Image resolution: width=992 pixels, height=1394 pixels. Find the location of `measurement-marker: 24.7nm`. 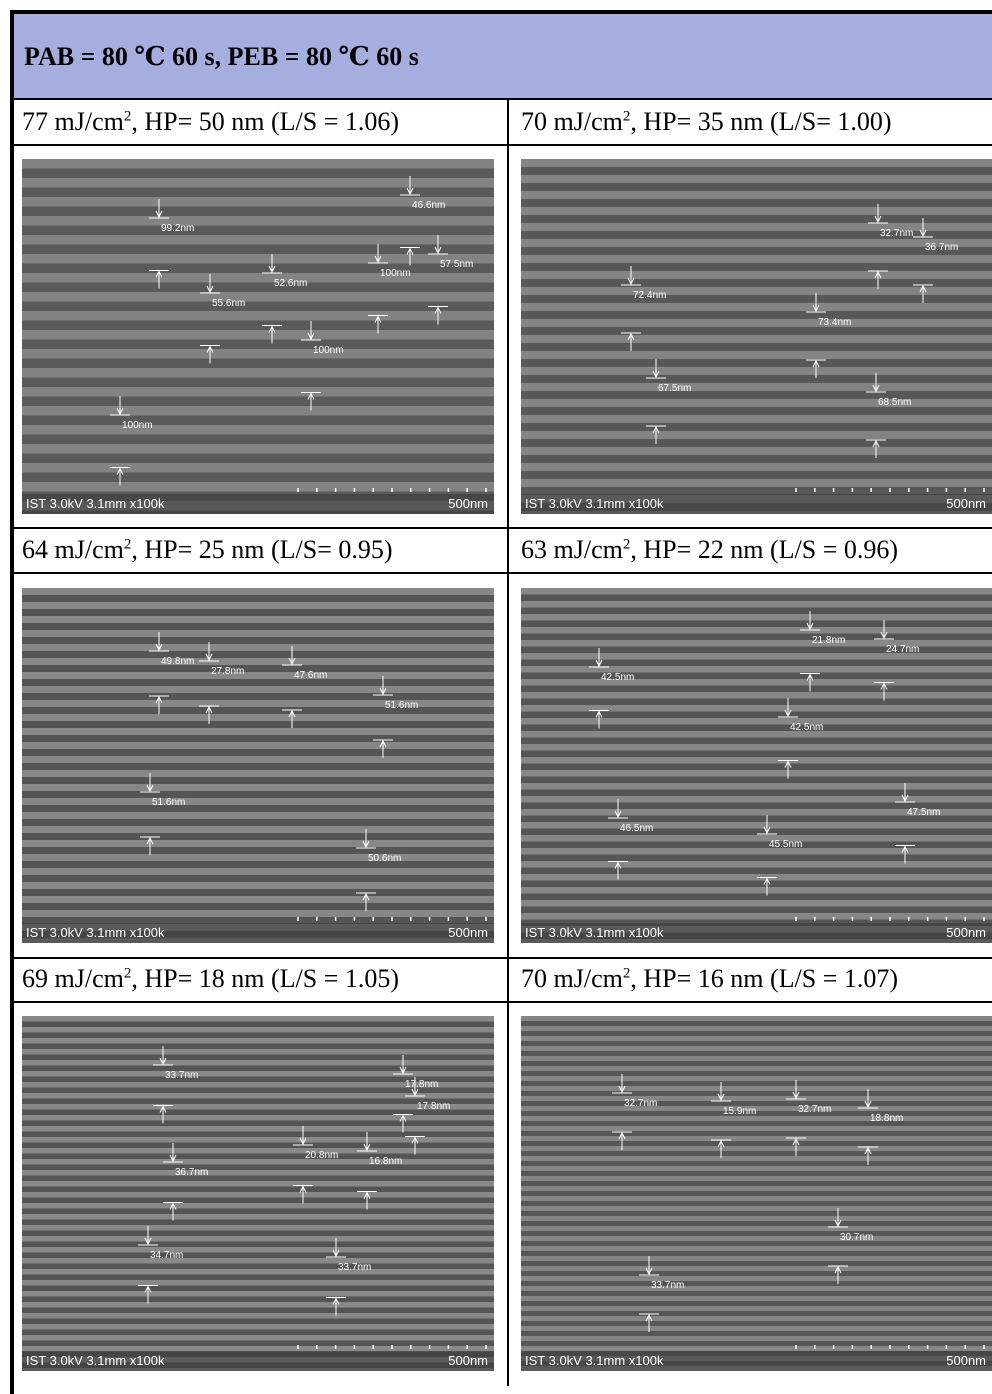

measurement-marker: 24.7nm is located at coordinates (896, 660).